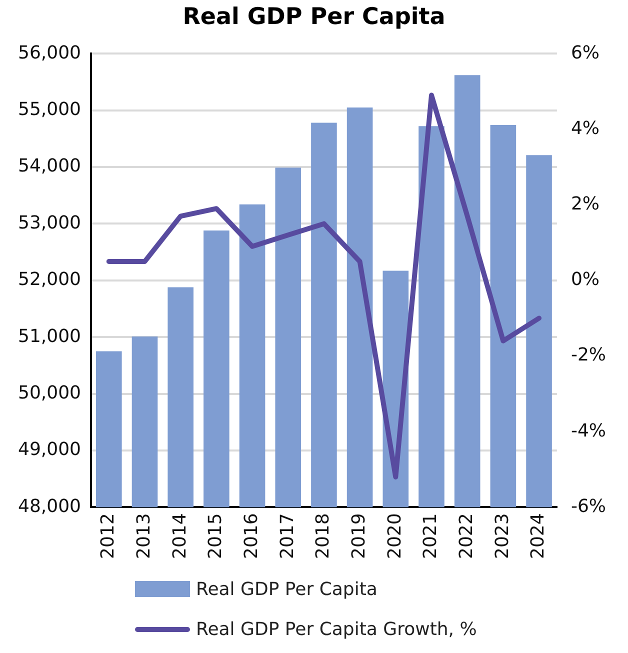 This screenshot has height=653, width=628. Describe the element at coordinates (502, 536) in the screenshot. I see `x-tick-label: 2023` at that location.